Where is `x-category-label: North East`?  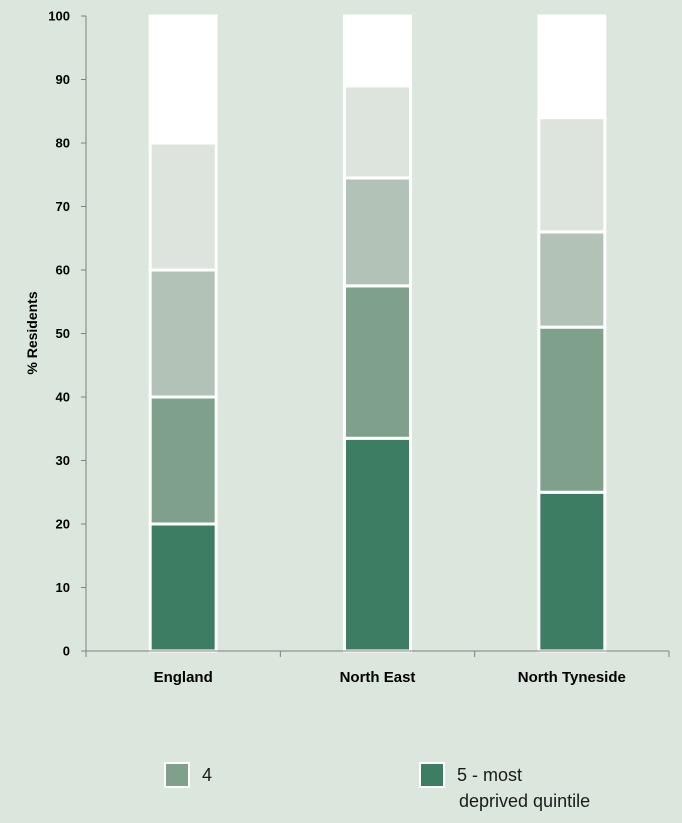
x-category-label: North East is located at coordinates (378, 677).